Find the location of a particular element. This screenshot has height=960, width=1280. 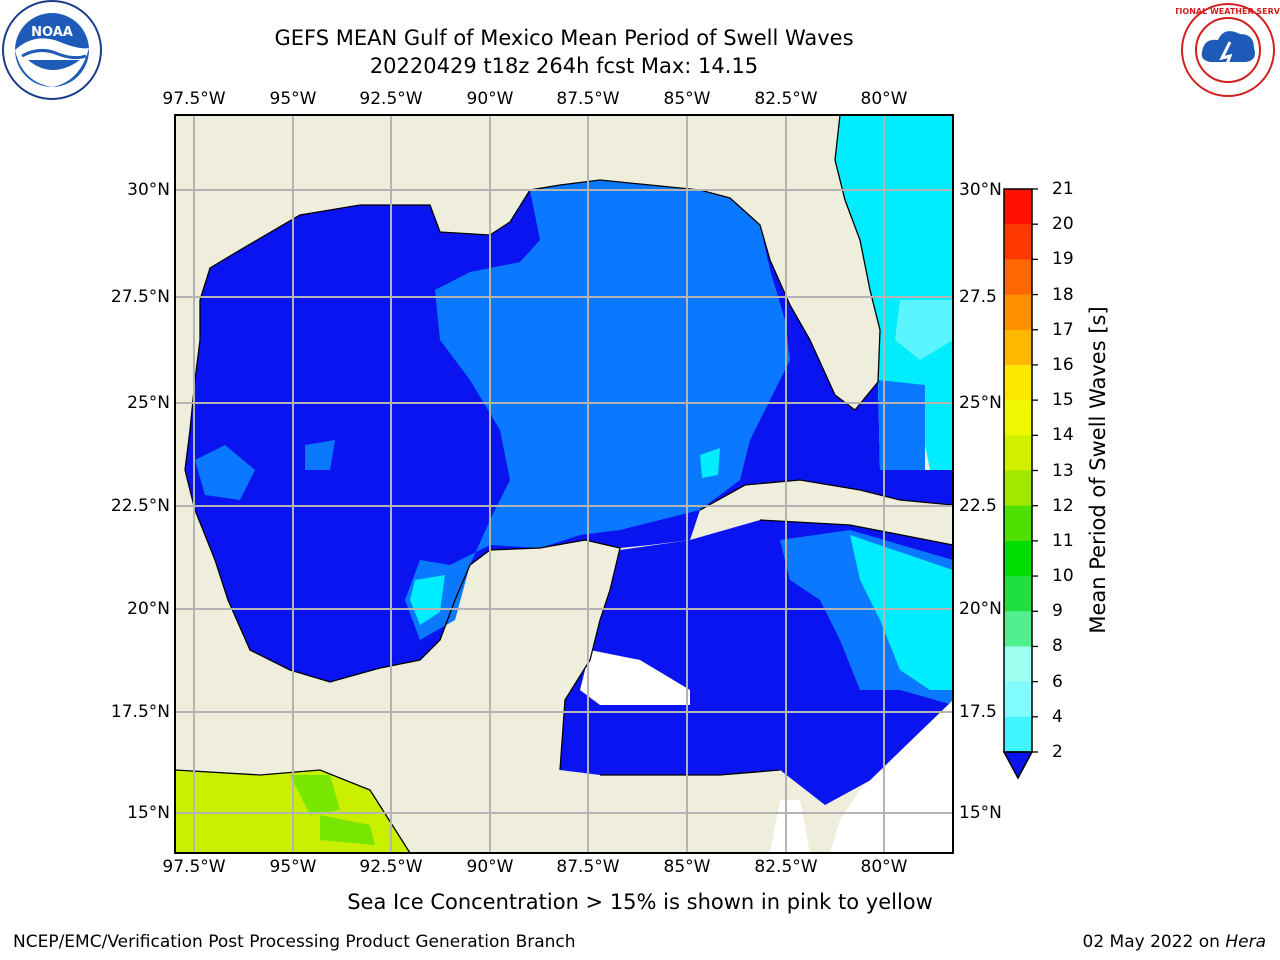

chart-subtitle: 20220429 t18z 264h fcst Max: 14.15 is located at coordinates (564, 66).